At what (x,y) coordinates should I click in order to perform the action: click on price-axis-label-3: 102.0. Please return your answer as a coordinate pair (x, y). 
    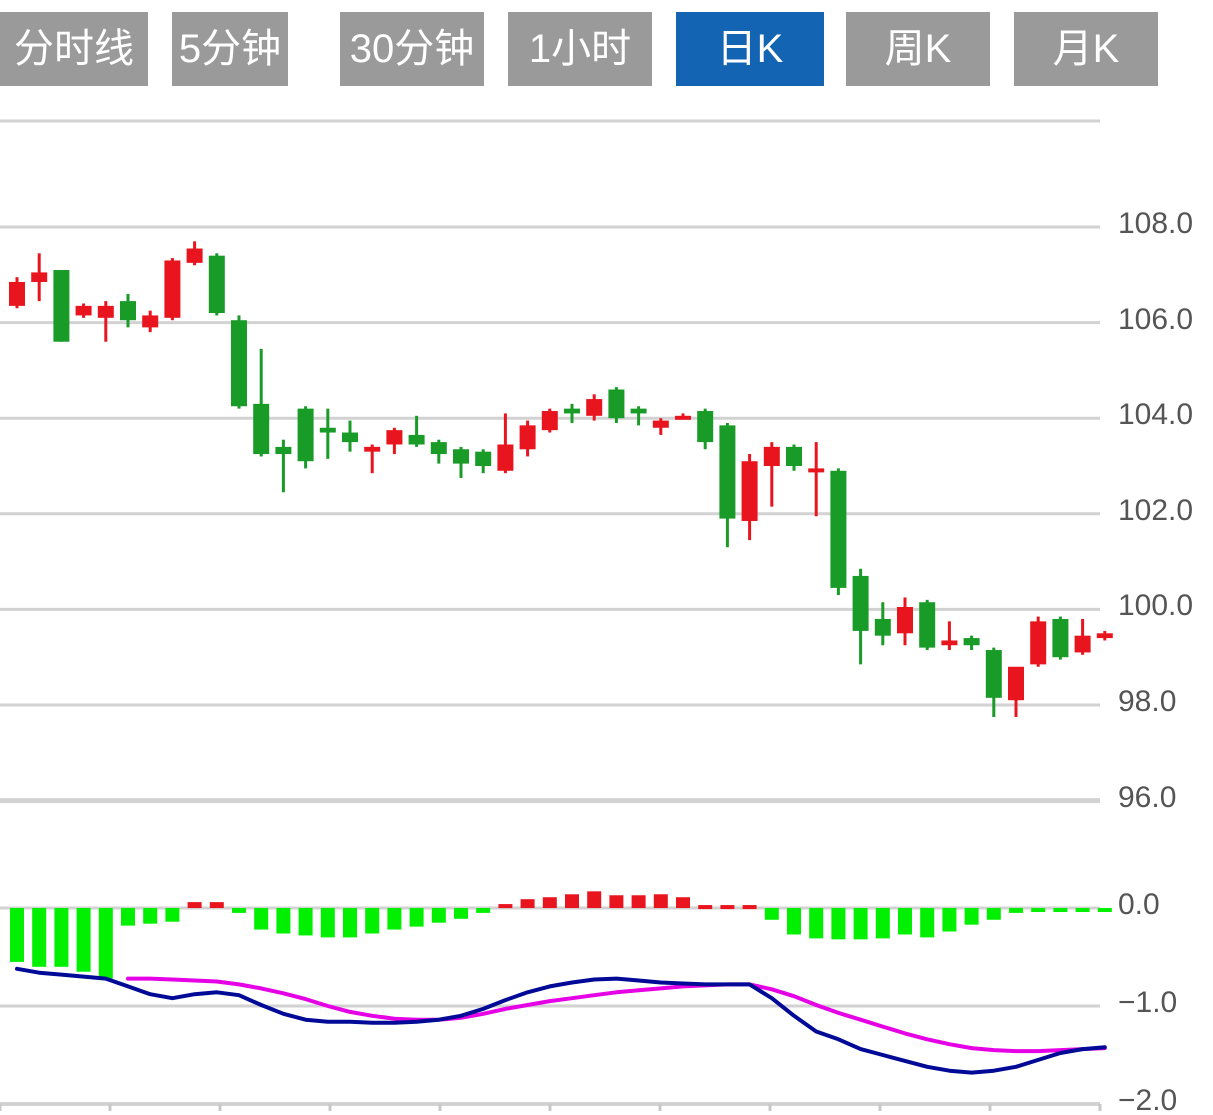
    Looking at the image, I should click on (1156, 510).